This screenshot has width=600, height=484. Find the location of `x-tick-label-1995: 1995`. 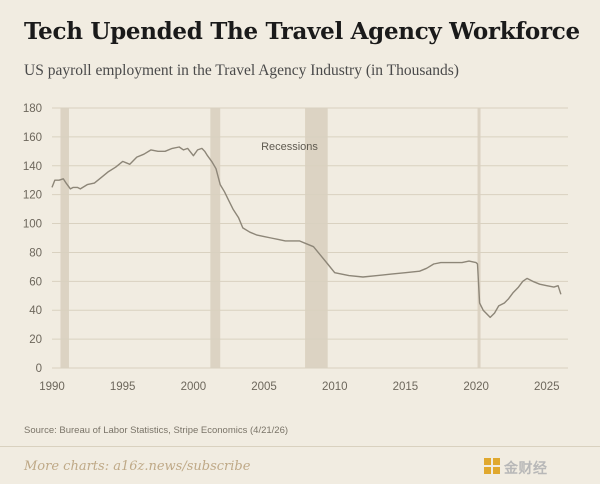

x-tick-label-1995: 1995 is located at coordinates (123, 387).